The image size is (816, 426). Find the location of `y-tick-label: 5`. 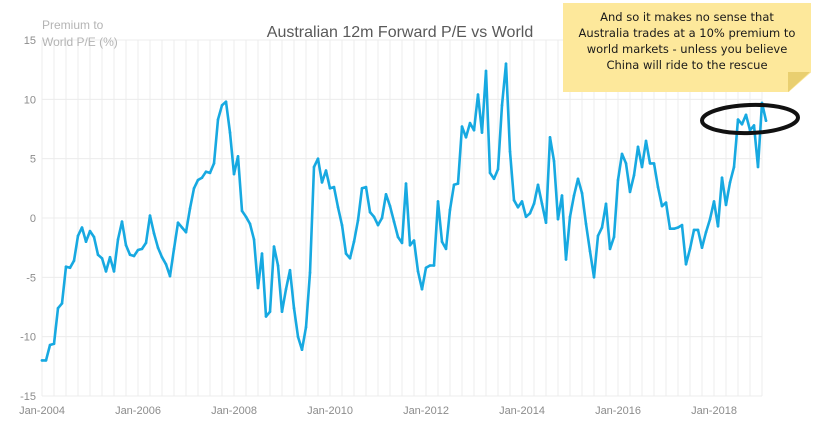

y-tick-label: 5 is located at coordinates (33, 160).